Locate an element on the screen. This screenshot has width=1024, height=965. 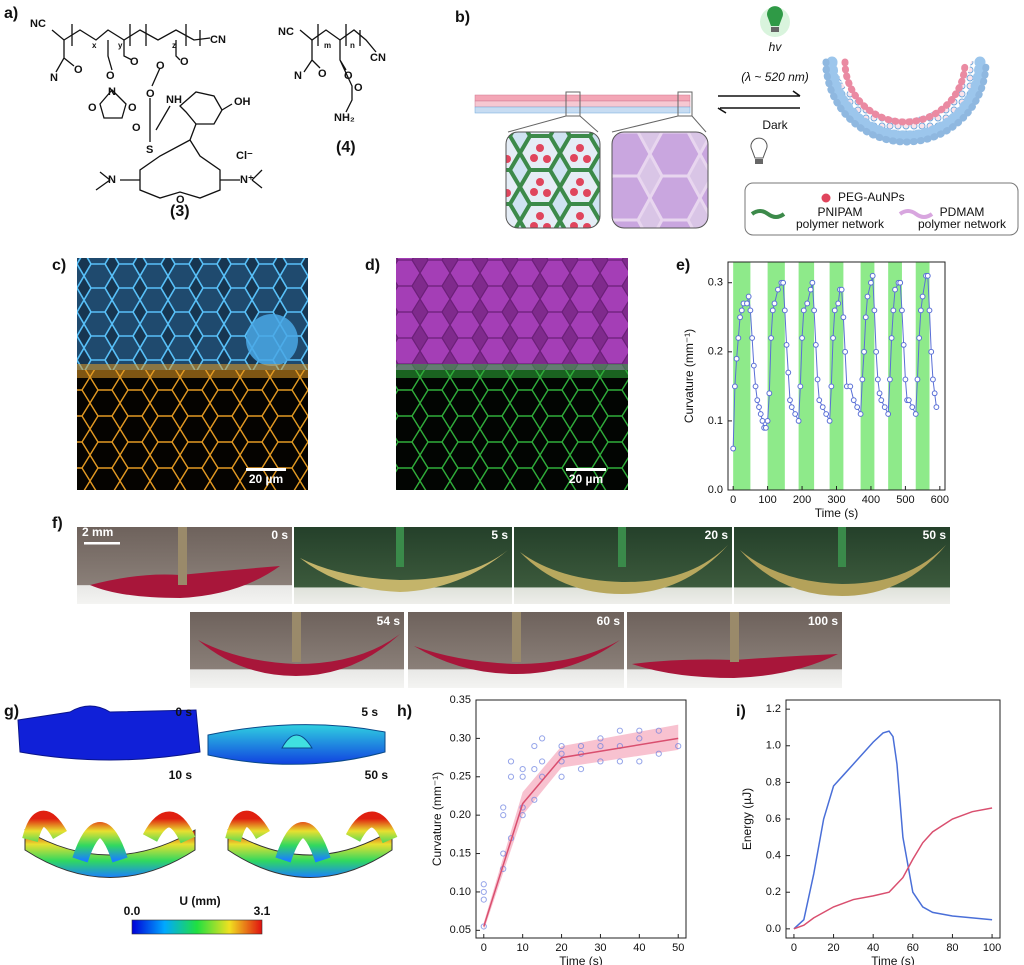
y-tick-label: 0.2 is located at coordinates (773, 892).